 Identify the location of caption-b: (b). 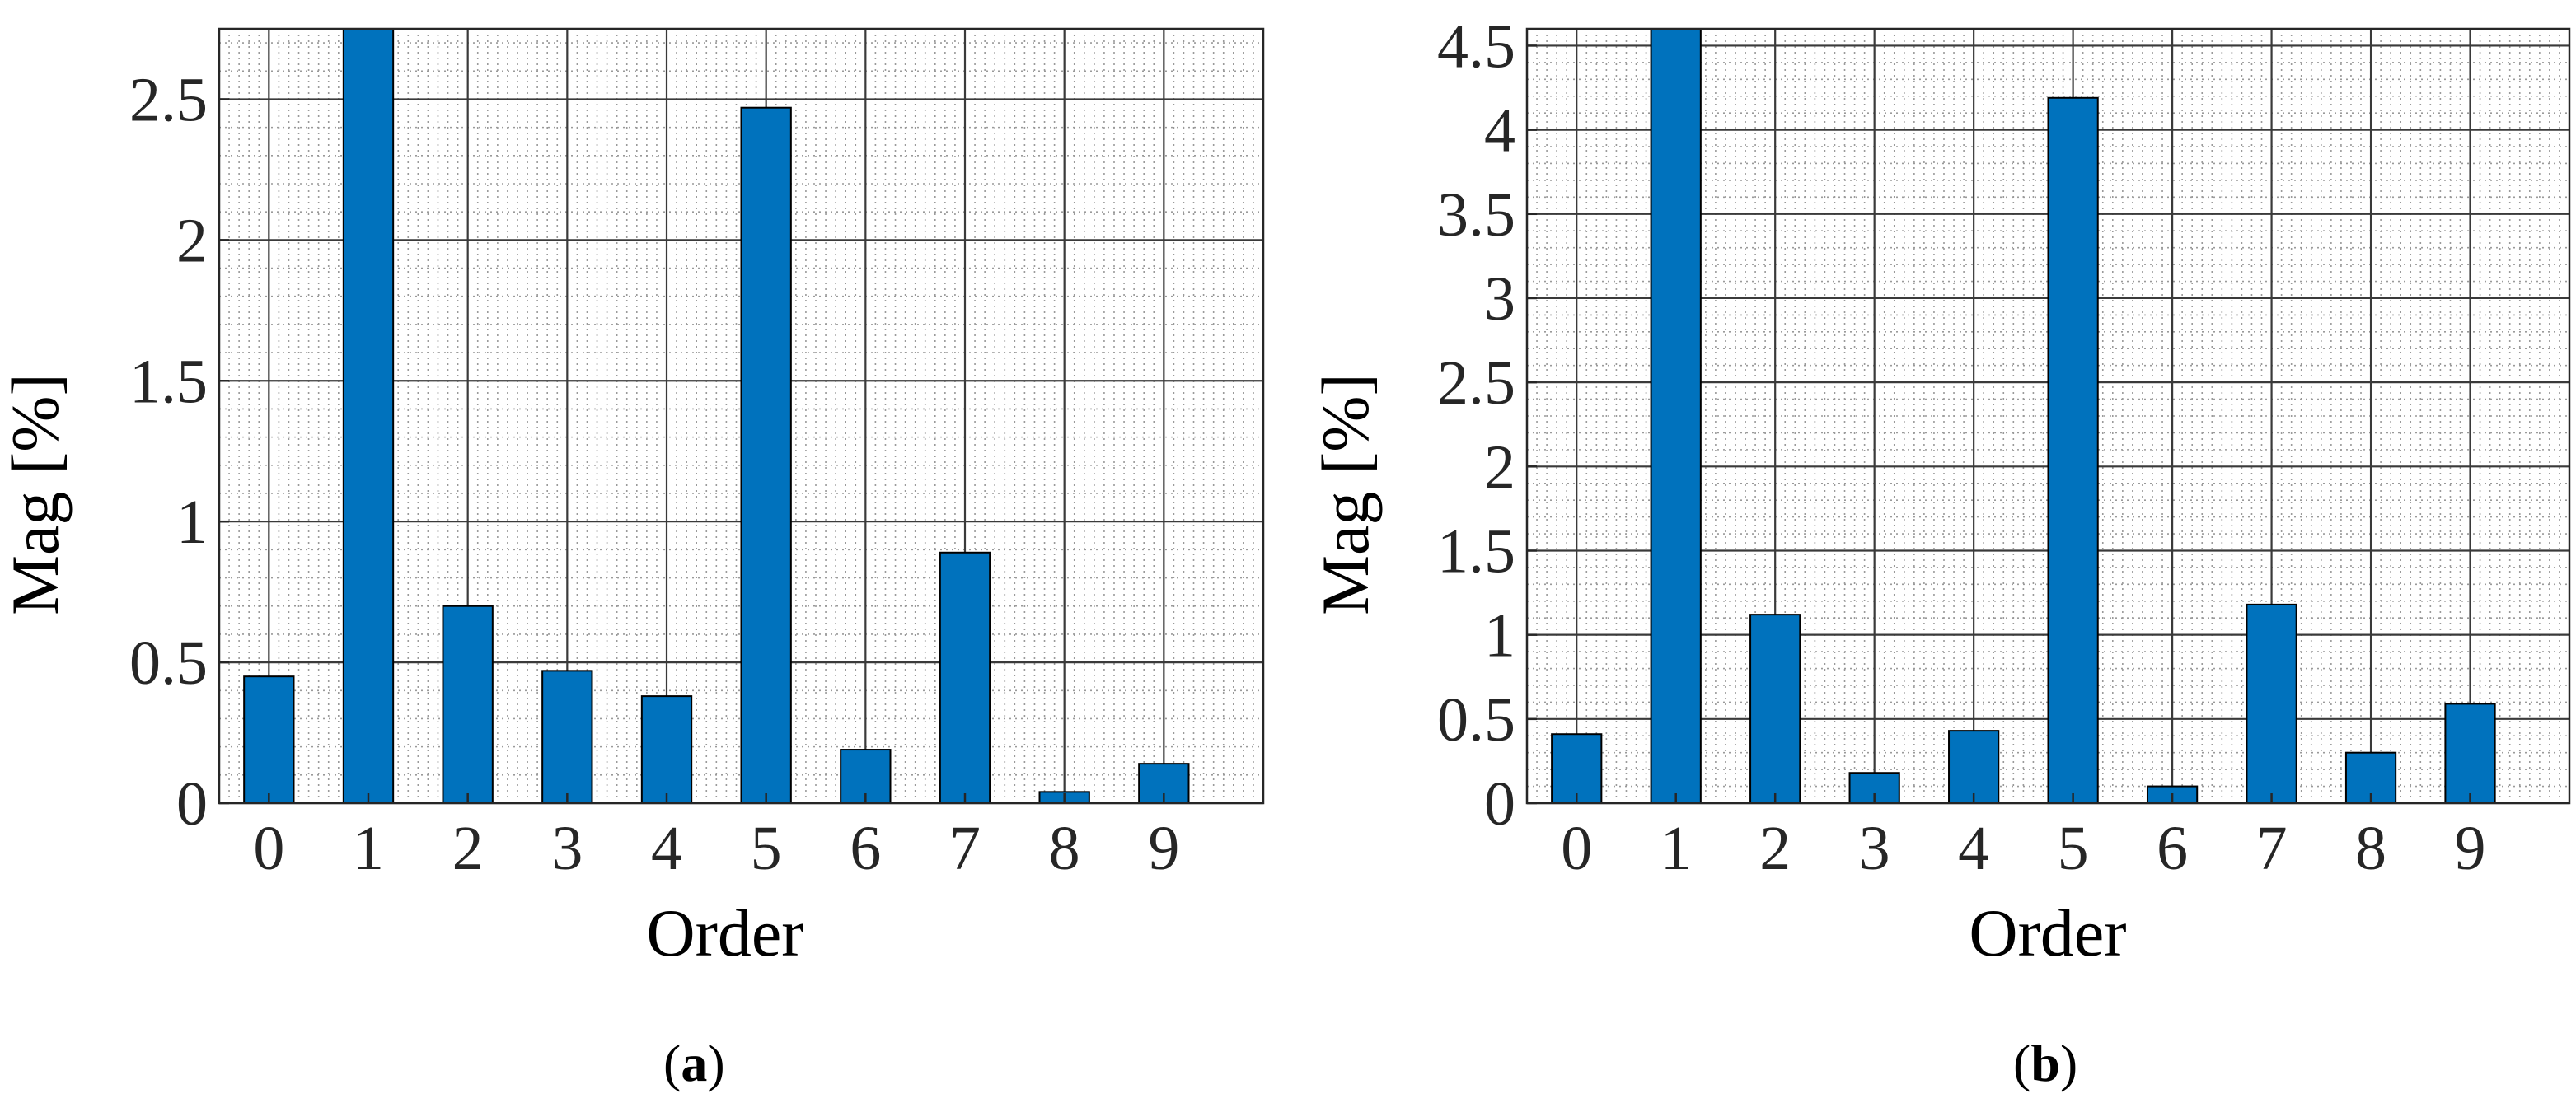
(2045, 1063).